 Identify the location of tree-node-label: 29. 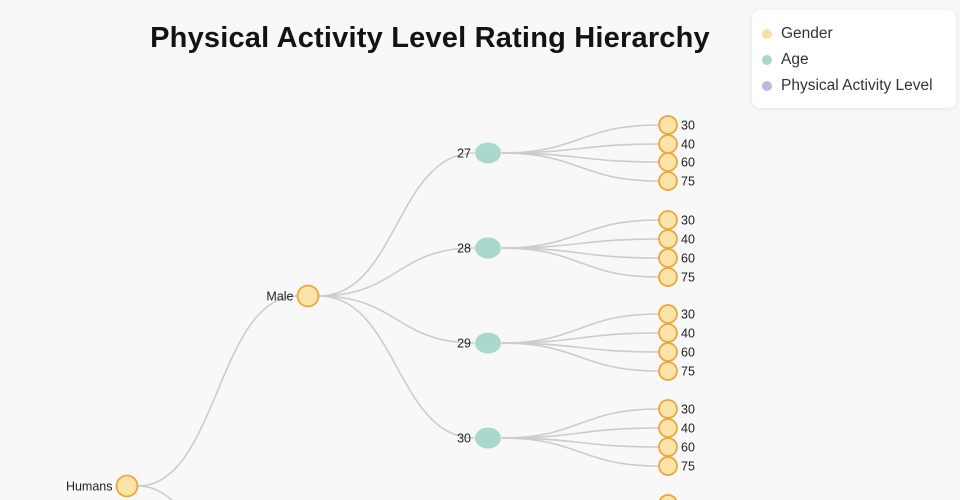
(464, 343).